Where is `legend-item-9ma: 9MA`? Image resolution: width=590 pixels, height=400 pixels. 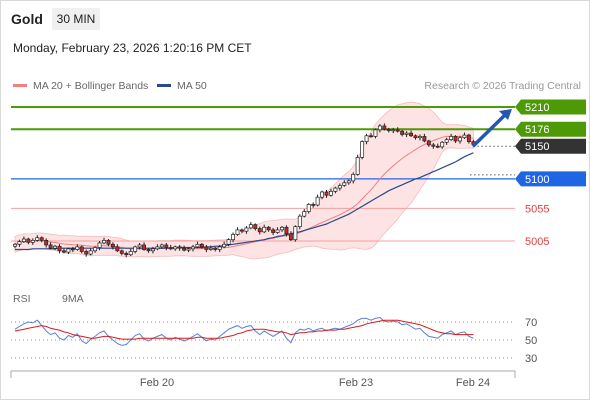
legend-item-9ma: 9MA is located at coordinates (73, 299).